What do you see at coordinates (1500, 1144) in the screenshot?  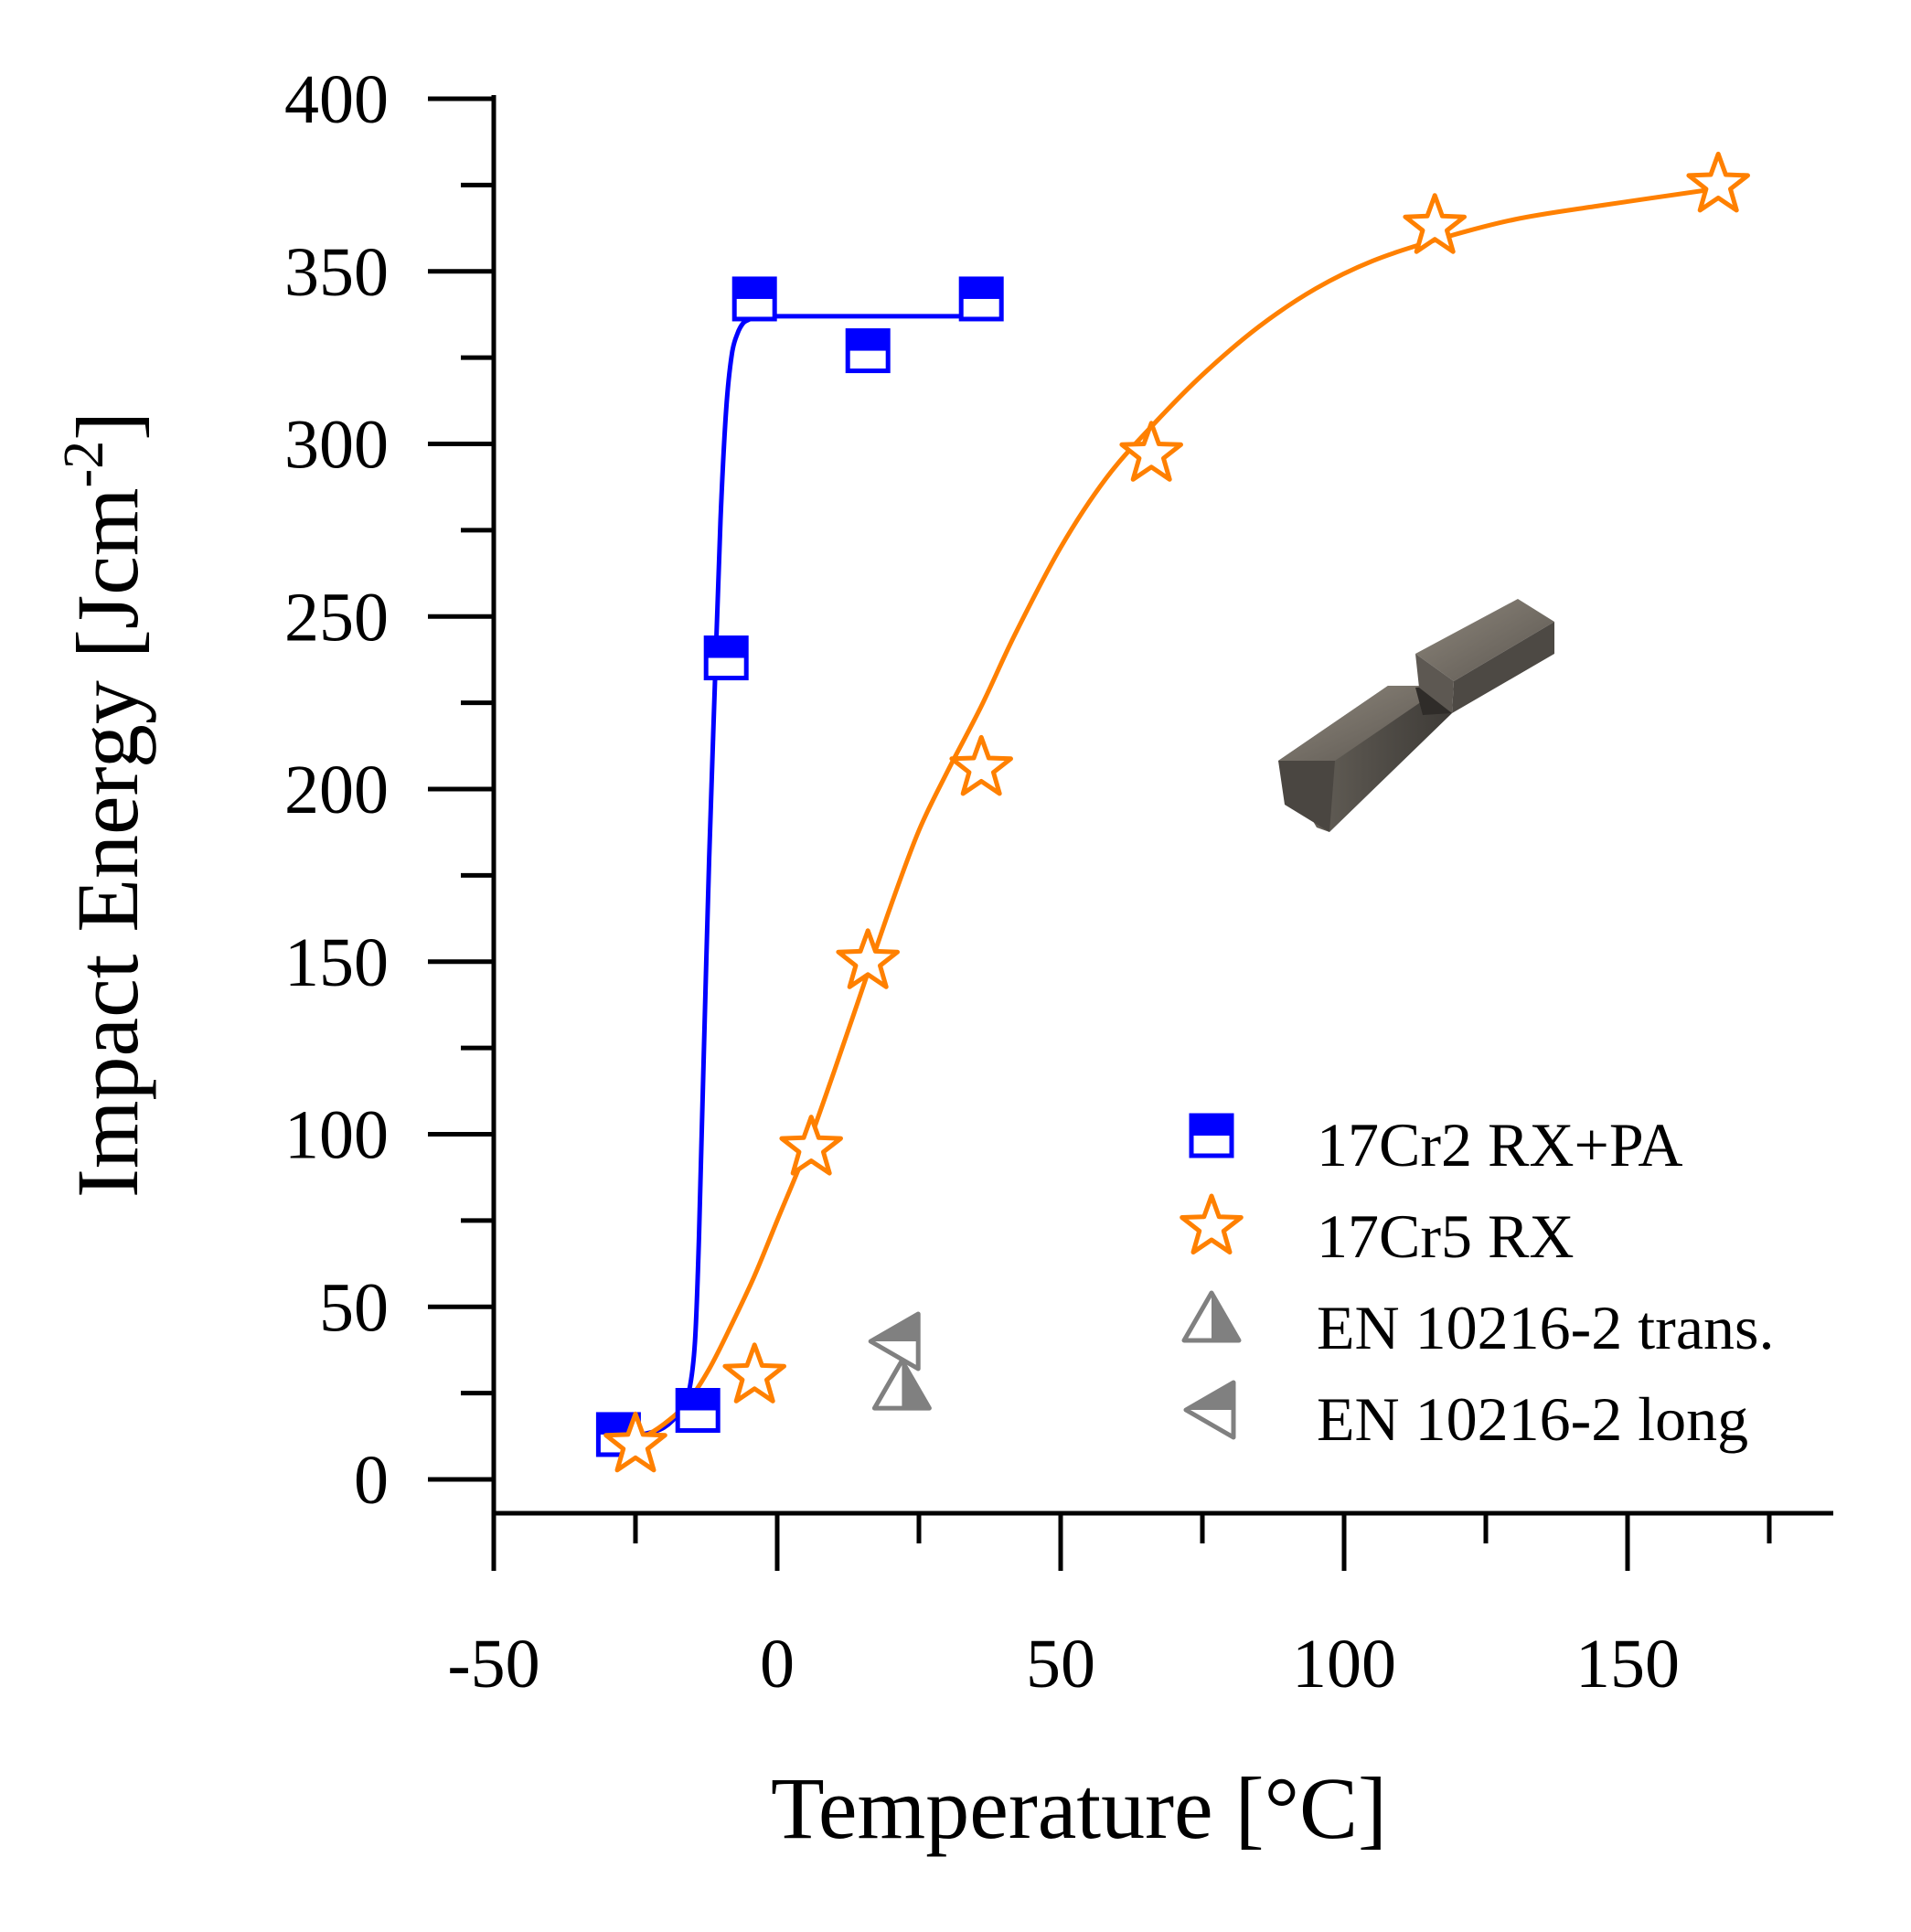 I see `legend-label-17cr2: 17Cr2 RX+PA` at bounding box center [1500, 1144].